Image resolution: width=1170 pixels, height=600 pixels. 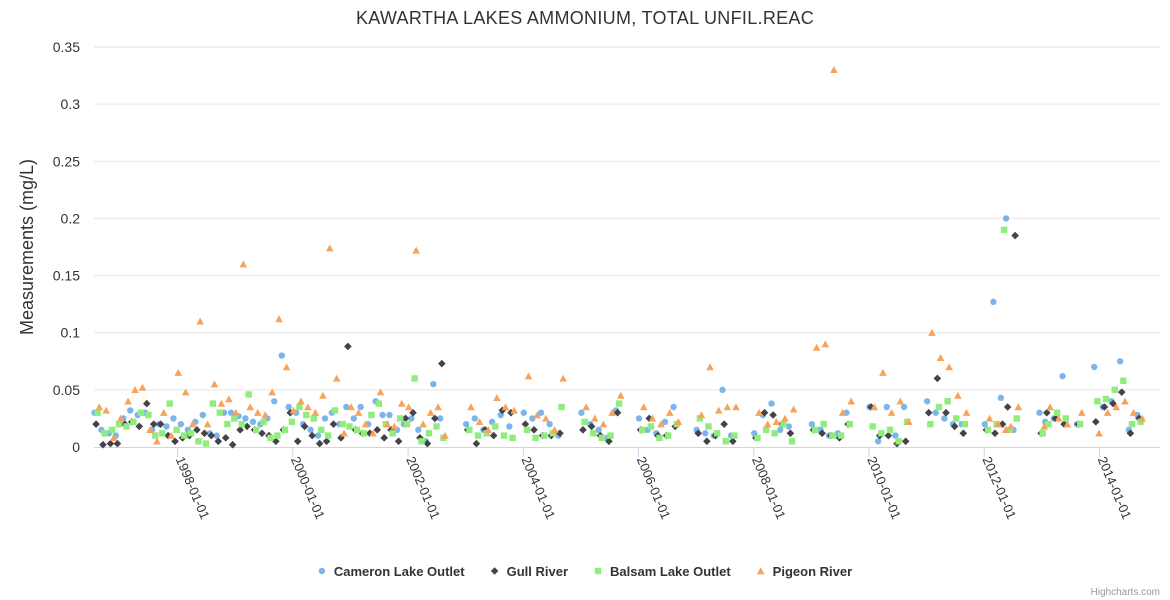 I want to click on legend-symbol, so click(x=494, y=571).